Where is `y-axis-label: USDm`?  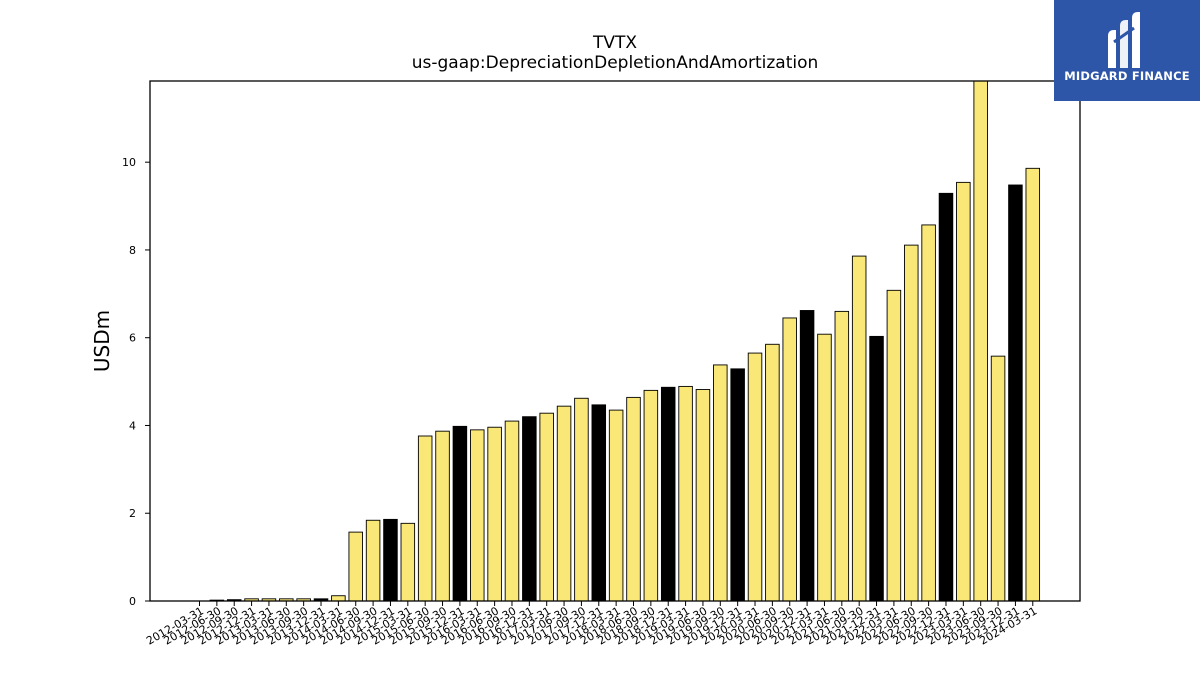
y-axis-label: USDm is located at coordinates (102, 341).